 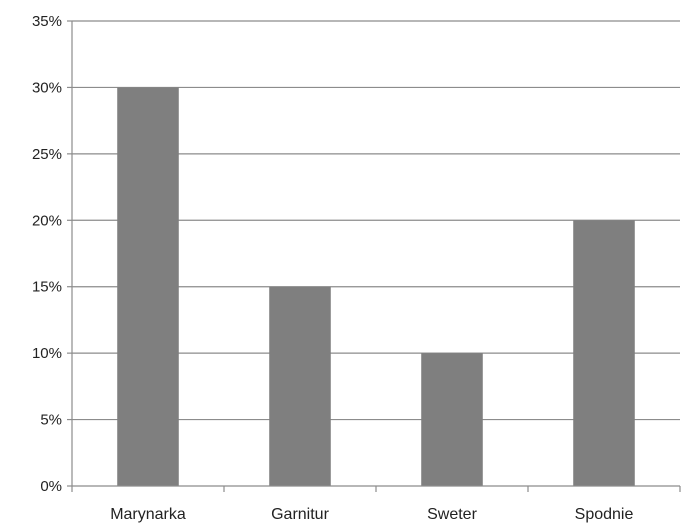 I want to click on y-tick-label: 10%, so click(x=47, y=353).